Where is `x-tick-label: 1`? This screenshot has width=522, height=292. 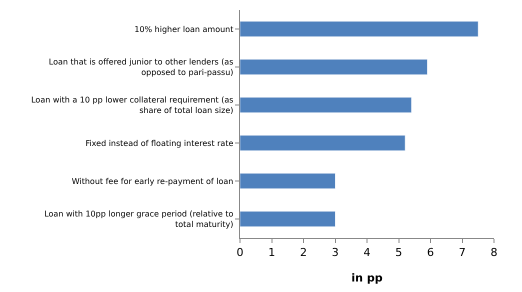 x-tick-label: 1 is located at coordinates (272, 253).